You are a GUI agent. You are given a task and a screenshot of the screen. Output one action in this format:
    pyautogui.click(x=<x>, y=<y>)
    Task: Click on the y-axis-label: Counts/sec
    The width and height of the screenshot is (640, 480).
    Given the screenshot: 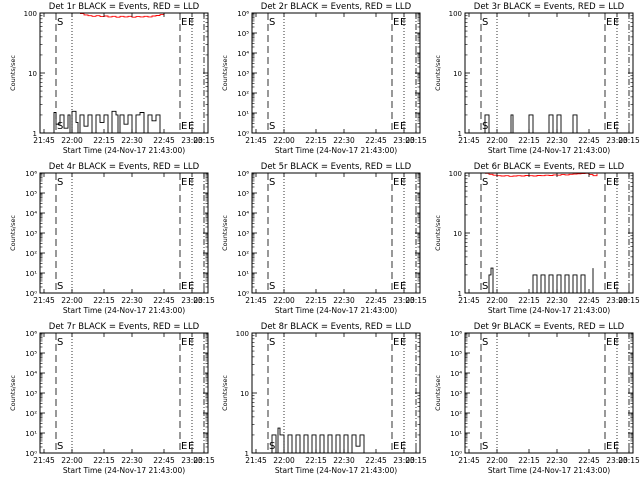 What is the action you would take?
    pyautogui.click(x=13, y=393)
    